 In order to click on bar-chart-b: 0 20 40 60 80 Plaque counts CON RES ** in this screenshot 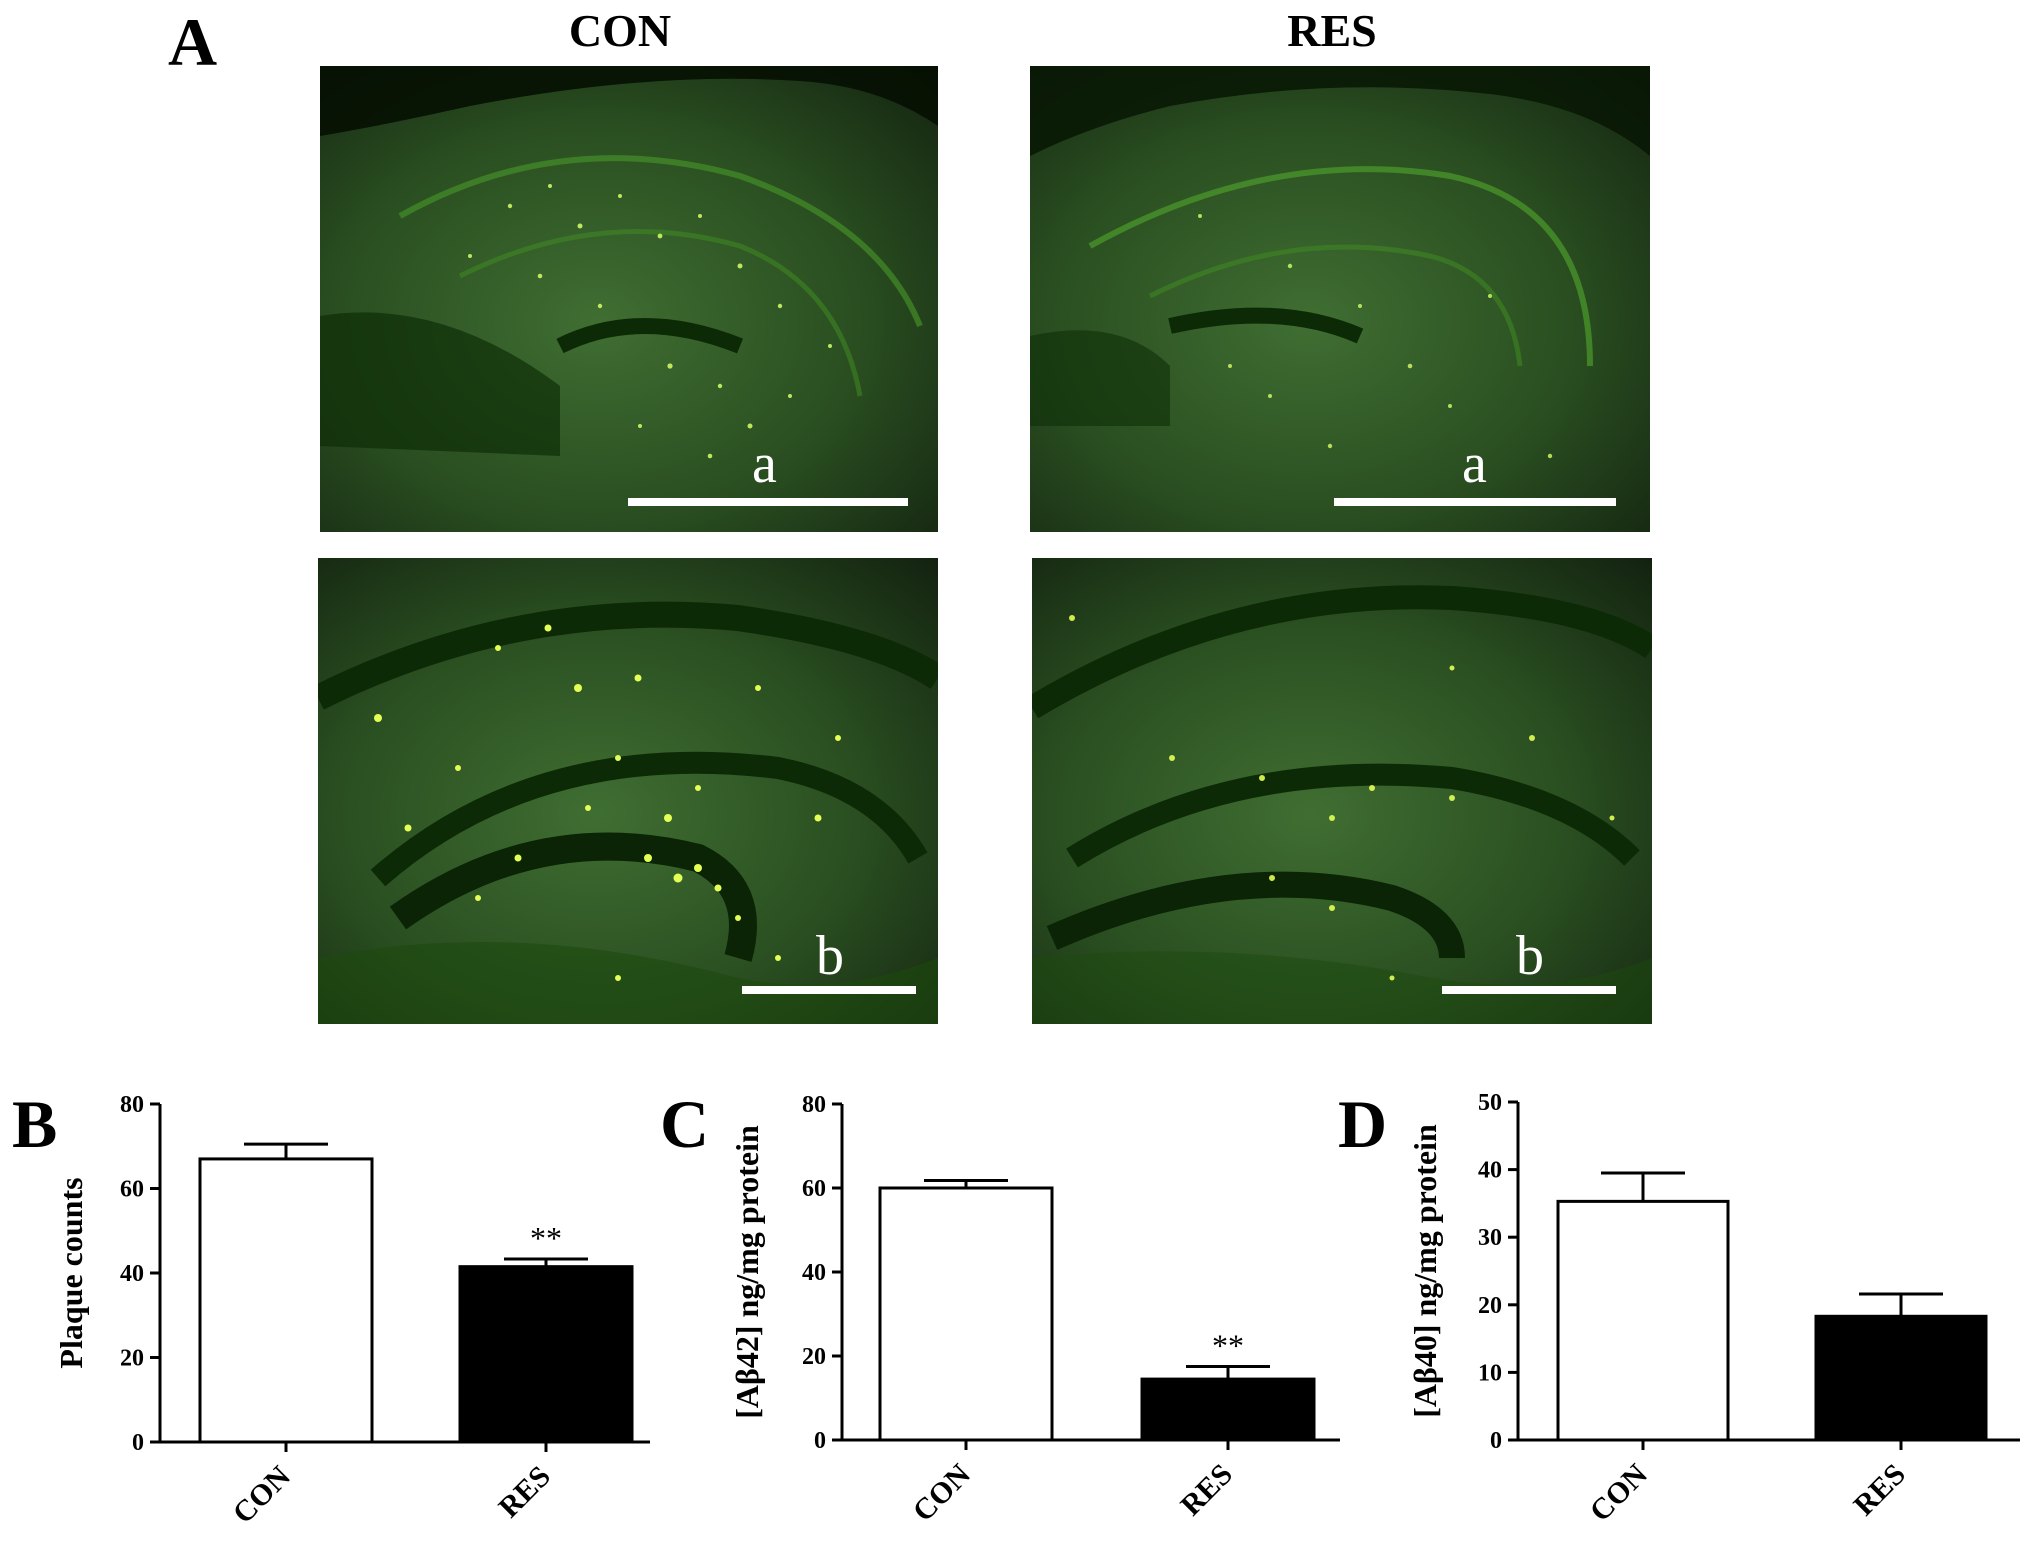, I will do `click(351, 1311)`.